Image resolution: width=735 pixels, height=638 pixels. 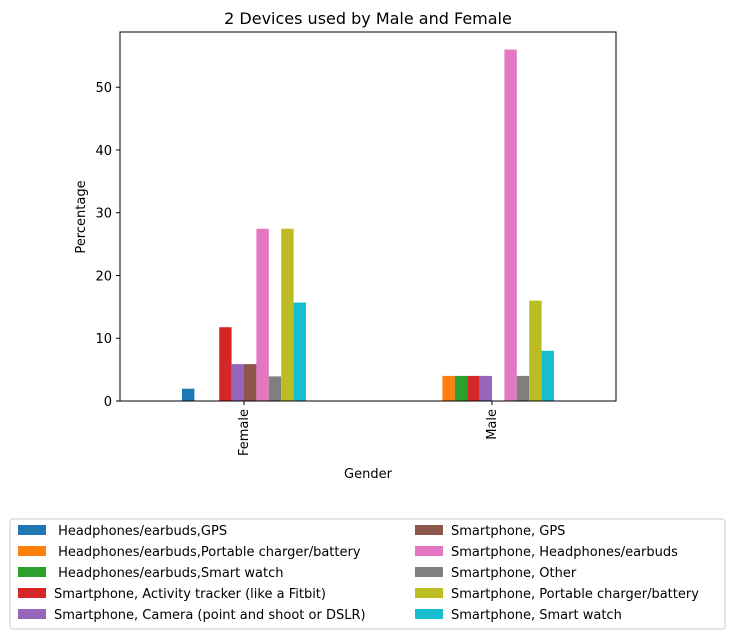 What do you see at coordinates (575, 594) in the screenshot?
I see `legend-entry-label: Smartphone, Portable charger/battery` at bounding box center [575, 594].